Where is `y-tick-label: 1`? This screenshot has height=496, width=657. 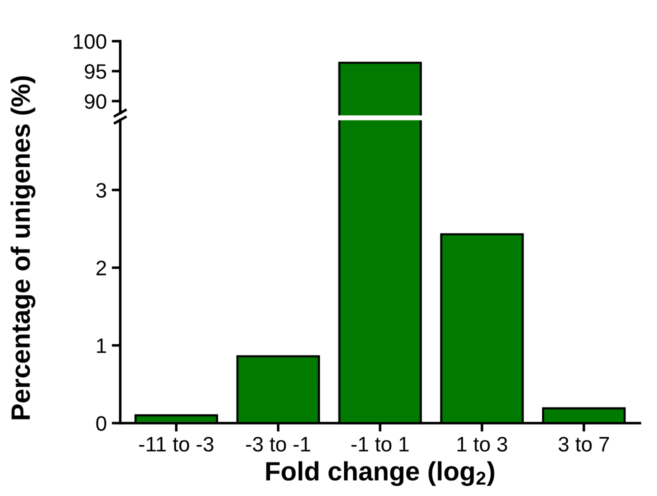 y-tick-label: 1 is located at coordinates (101, 345).